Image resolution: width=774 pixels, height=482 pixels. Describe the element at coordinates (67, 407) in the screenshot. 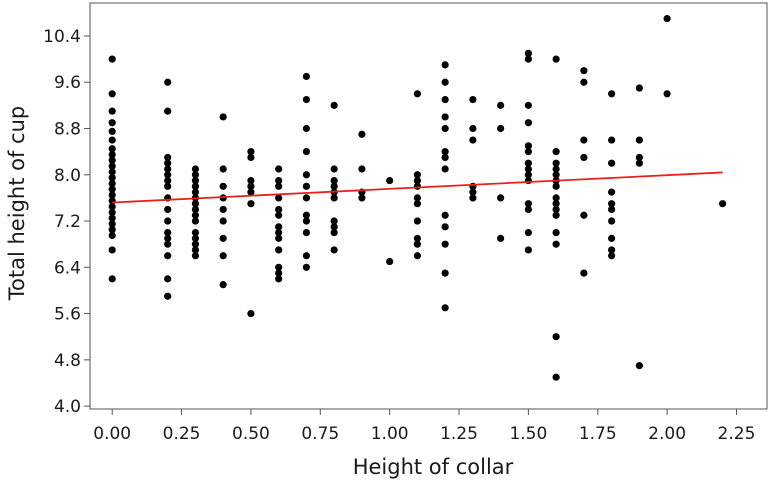

I see `y-tick-label: 4.0` at that location.